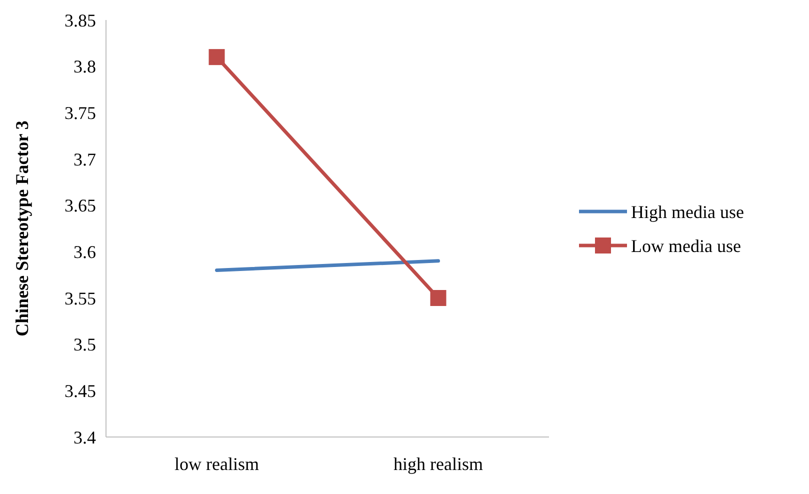  I want to click on y-axis-title: Chinese Stereotype Factor 3, so click(22, 228).